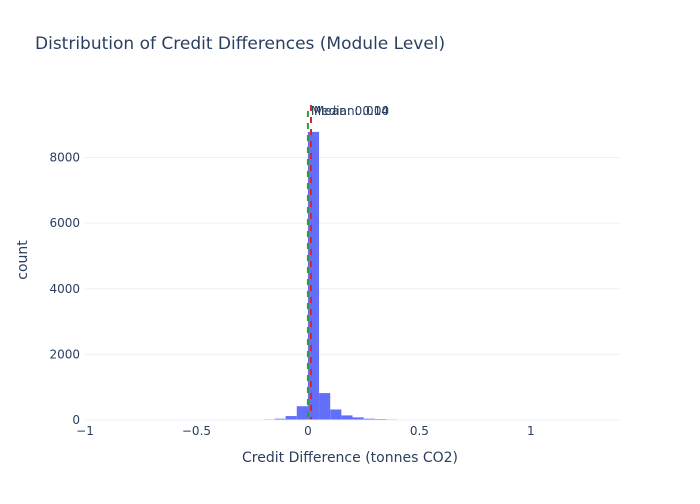 The image size is (700, 504). What do you see at coordinates (64, 354) in the screenshot?
I see `y-tick-label: 2000` at bounding box center [64, 354].